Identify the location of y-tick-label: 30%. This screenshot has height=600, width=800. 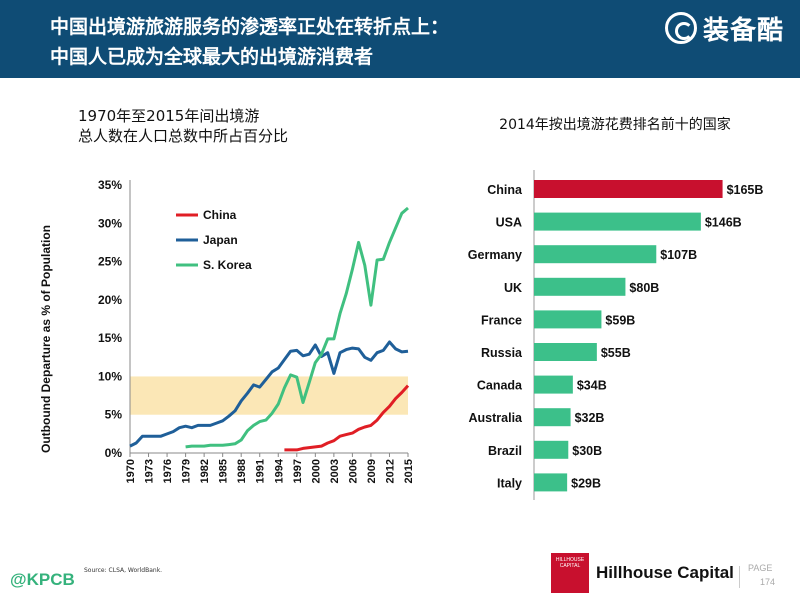
(110, 223).